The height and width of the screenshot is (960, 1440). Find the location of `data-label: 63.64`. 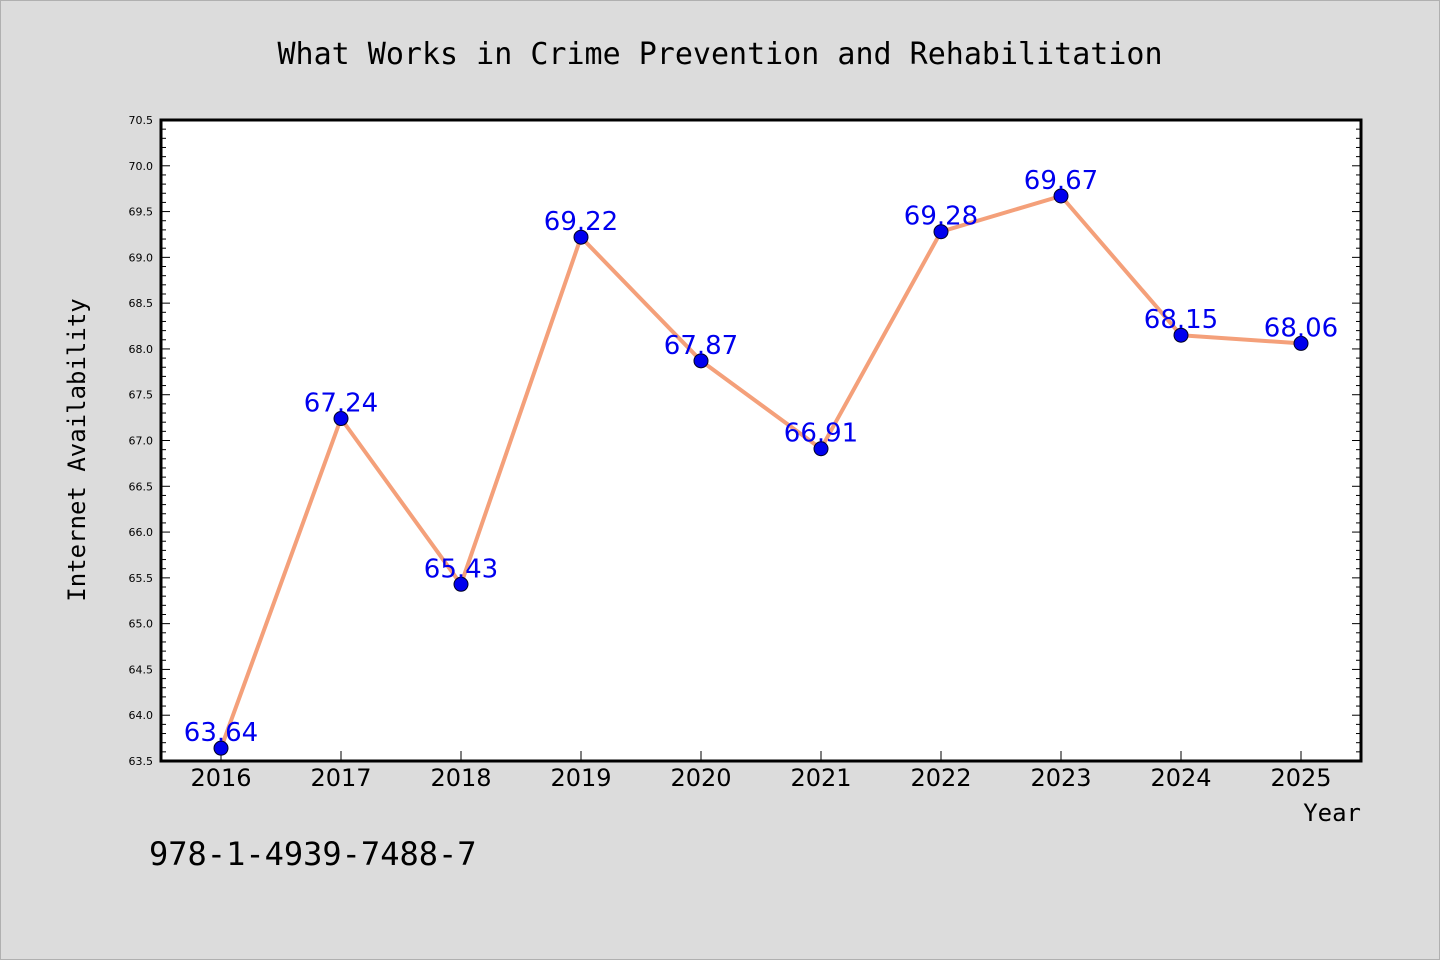

data-label: 63.64 is located at coordinates (221, 733).